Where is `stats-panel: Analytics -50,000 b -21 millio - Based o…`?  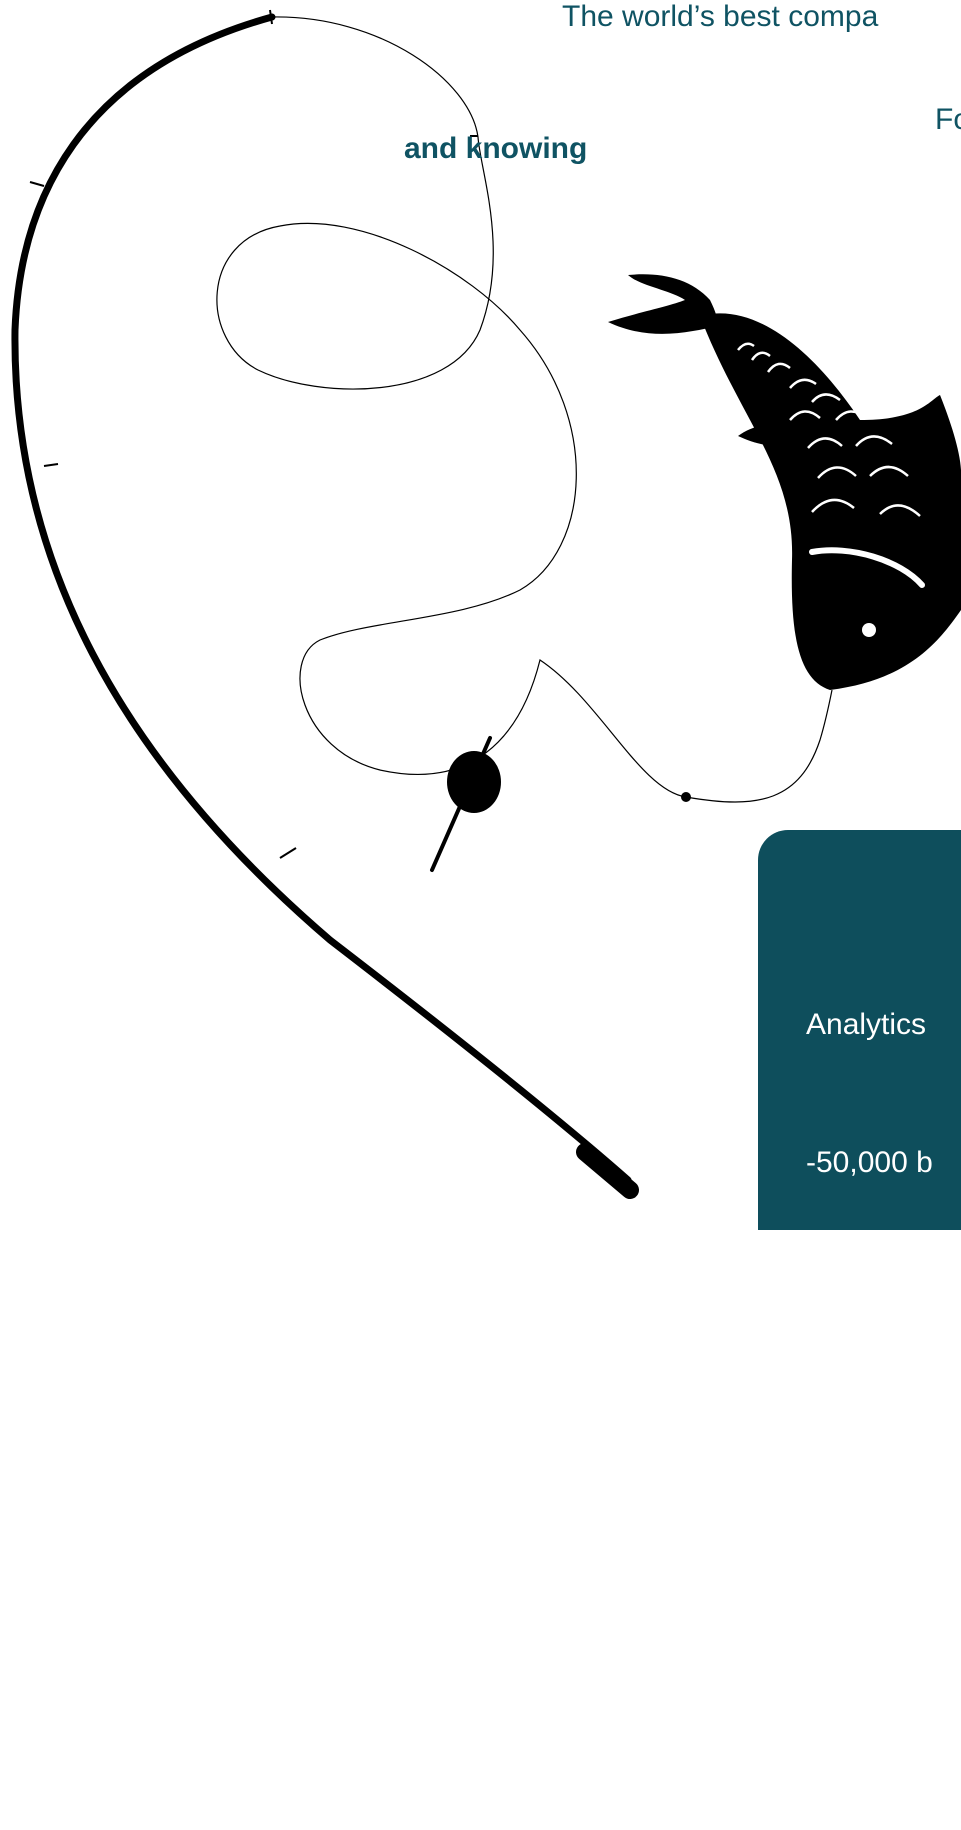
stats-panel: Analytics -50,000 b -21 millio - Based o… is located at coordinates (859, 1280).